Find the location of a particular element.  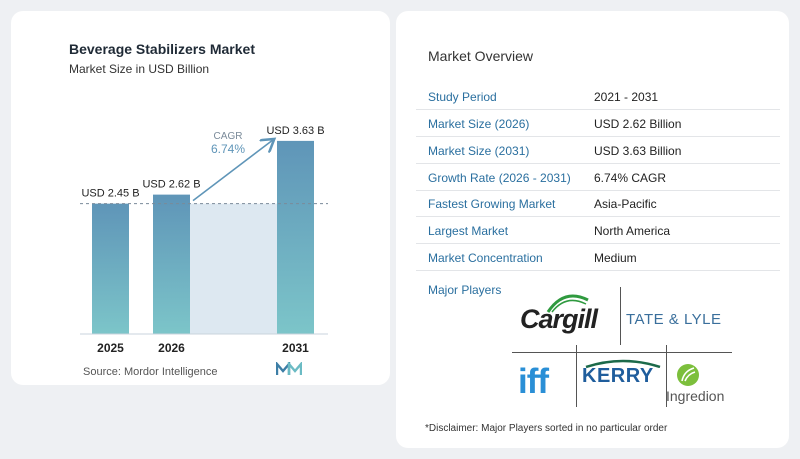

x-tick-label: 2026 is located at coordinates (171, 348).